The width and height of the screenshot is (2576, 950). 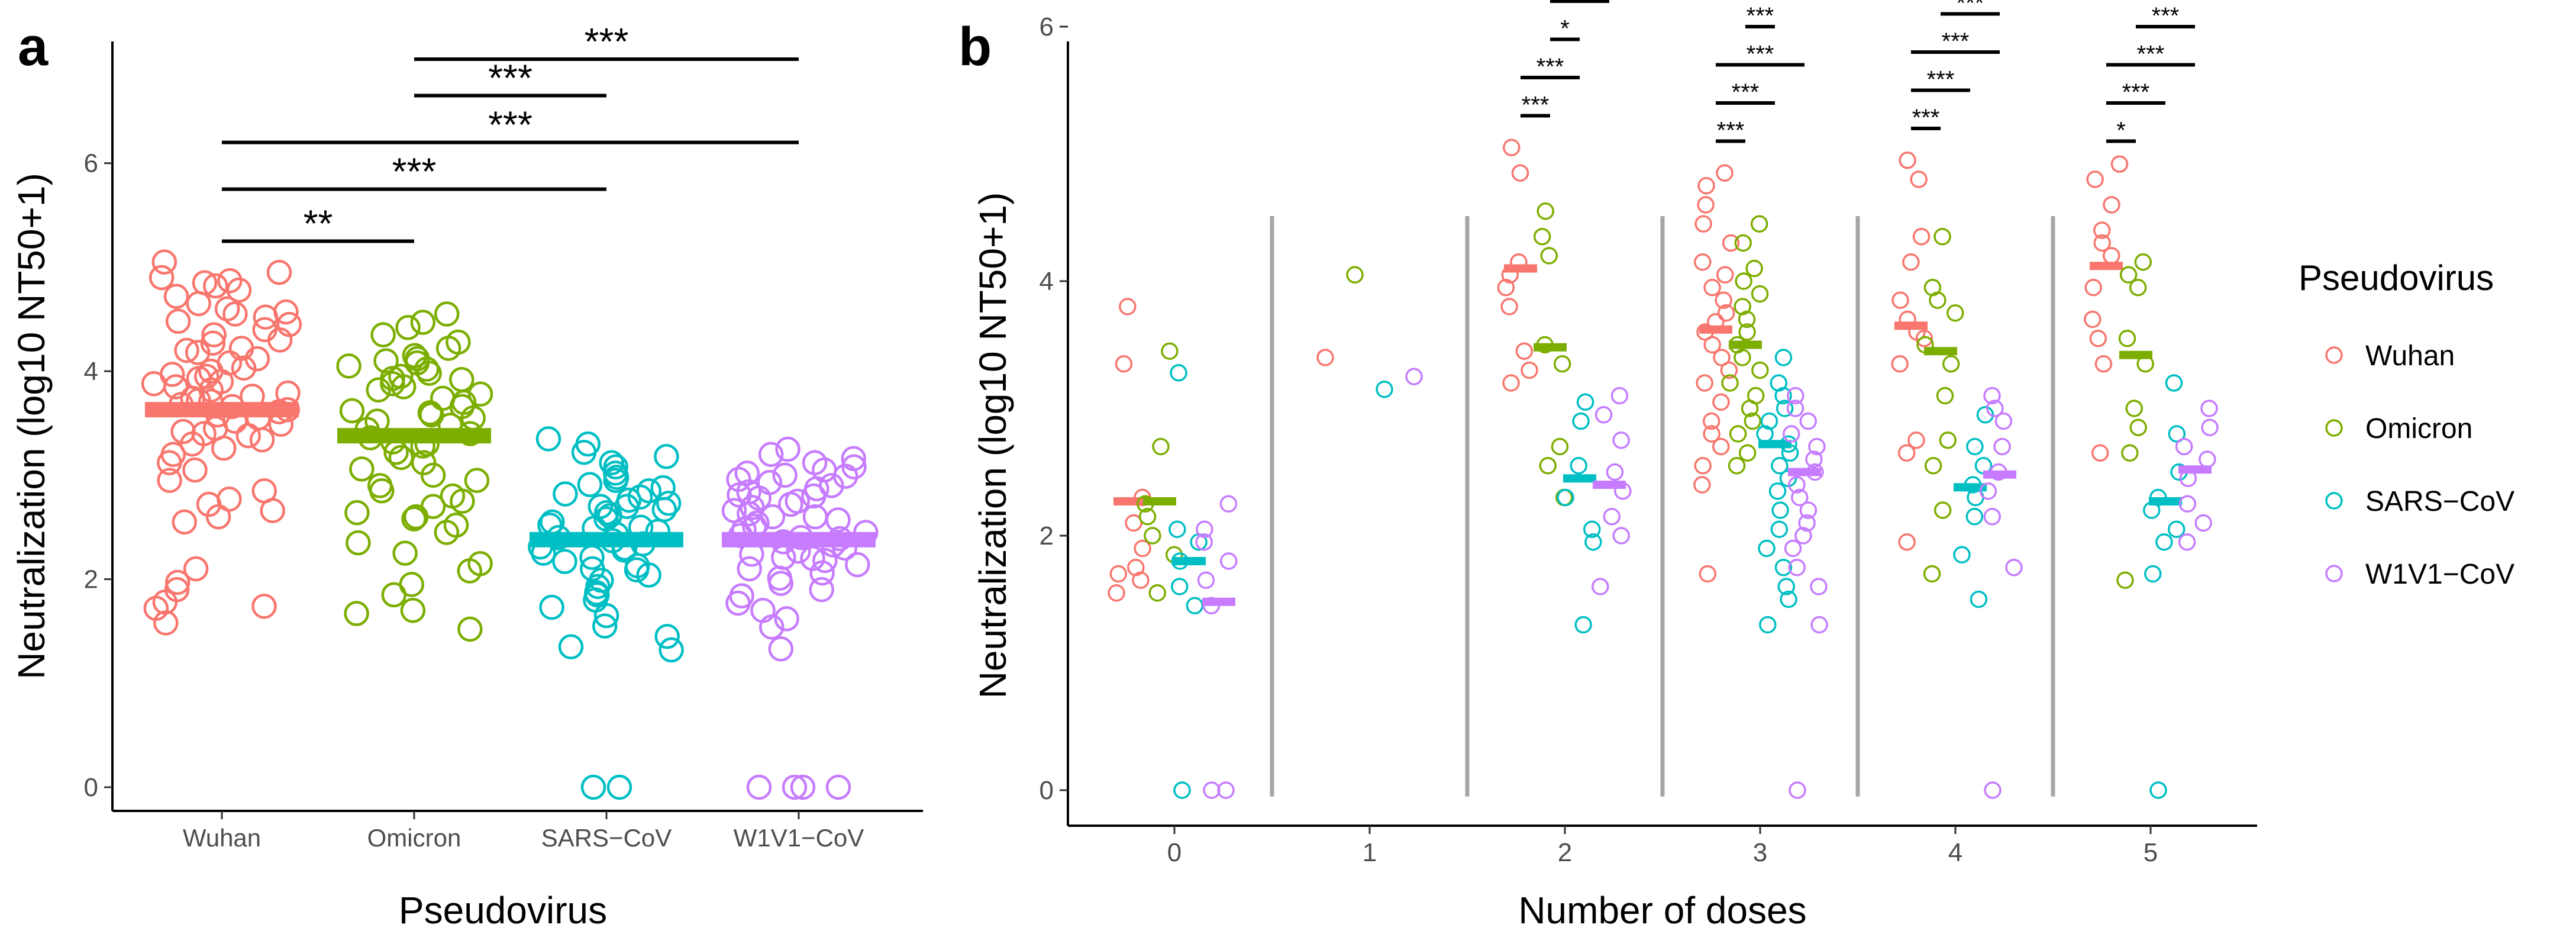 What do you see at coordinates (975, 47) in the screenshot?
I see `panel-label-b: b` at bounding box center [975, 47].